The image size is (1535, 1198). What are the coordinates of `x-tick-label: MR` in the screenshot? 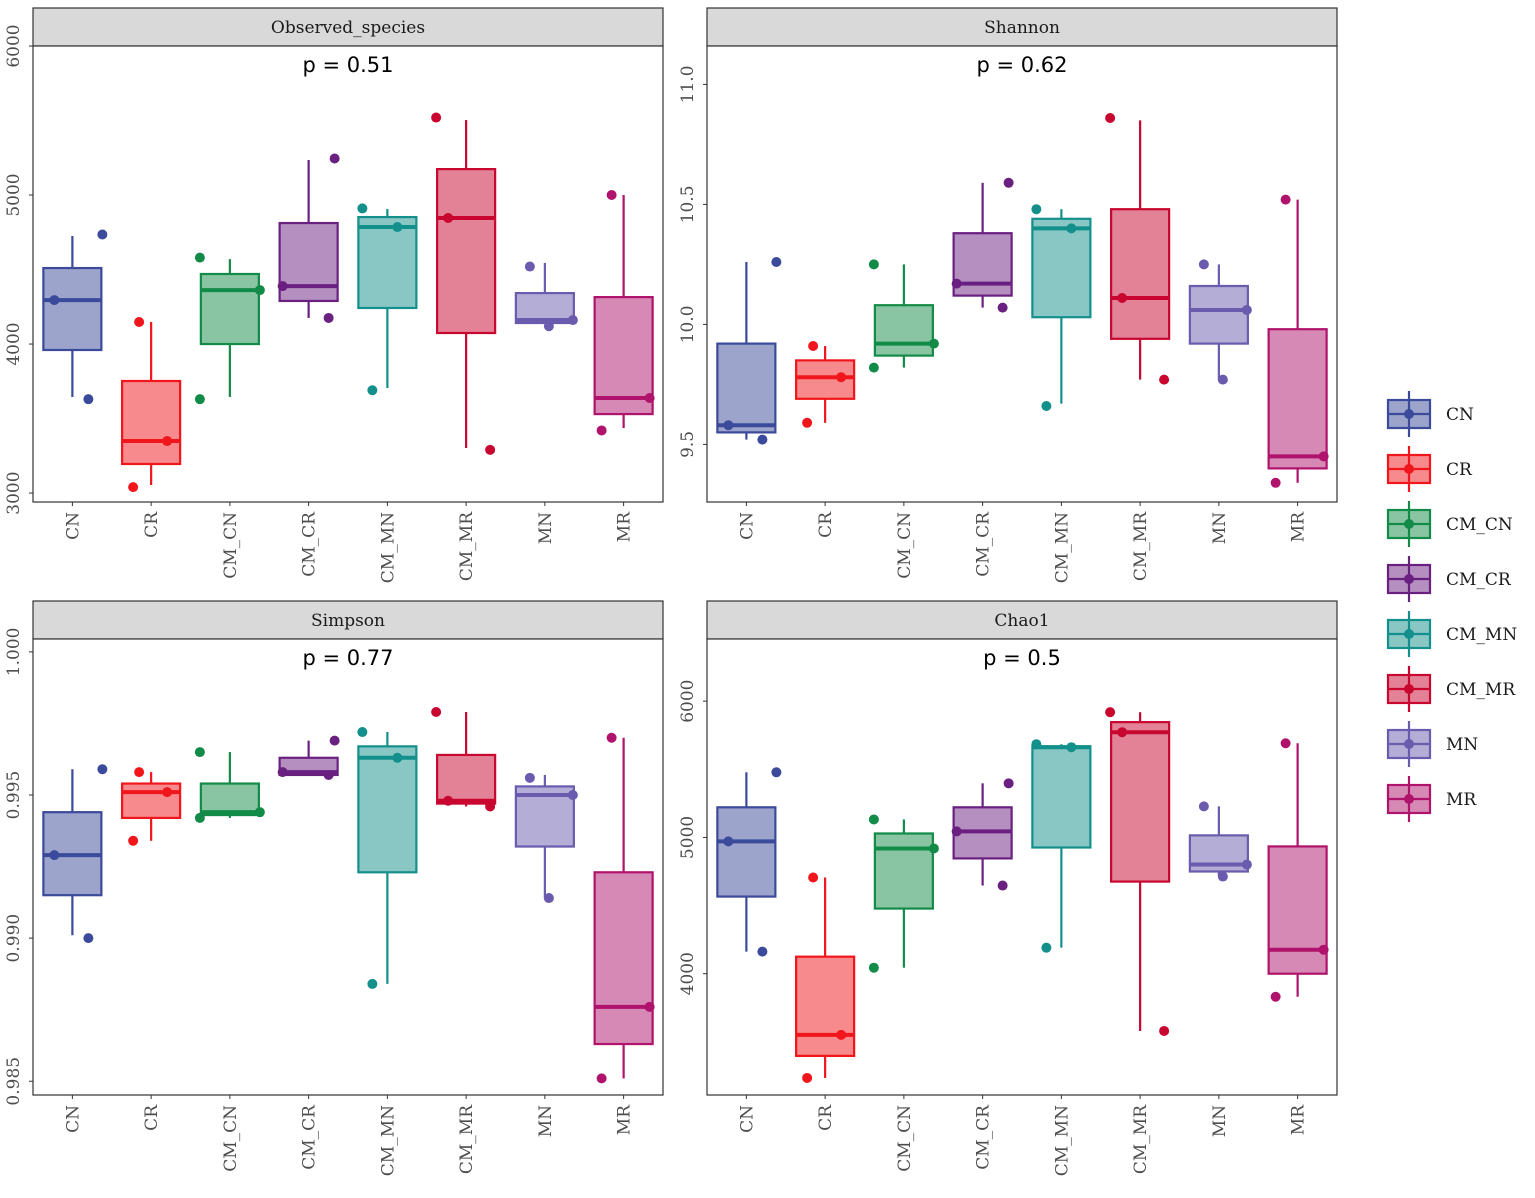 It's located at (1299, 526).